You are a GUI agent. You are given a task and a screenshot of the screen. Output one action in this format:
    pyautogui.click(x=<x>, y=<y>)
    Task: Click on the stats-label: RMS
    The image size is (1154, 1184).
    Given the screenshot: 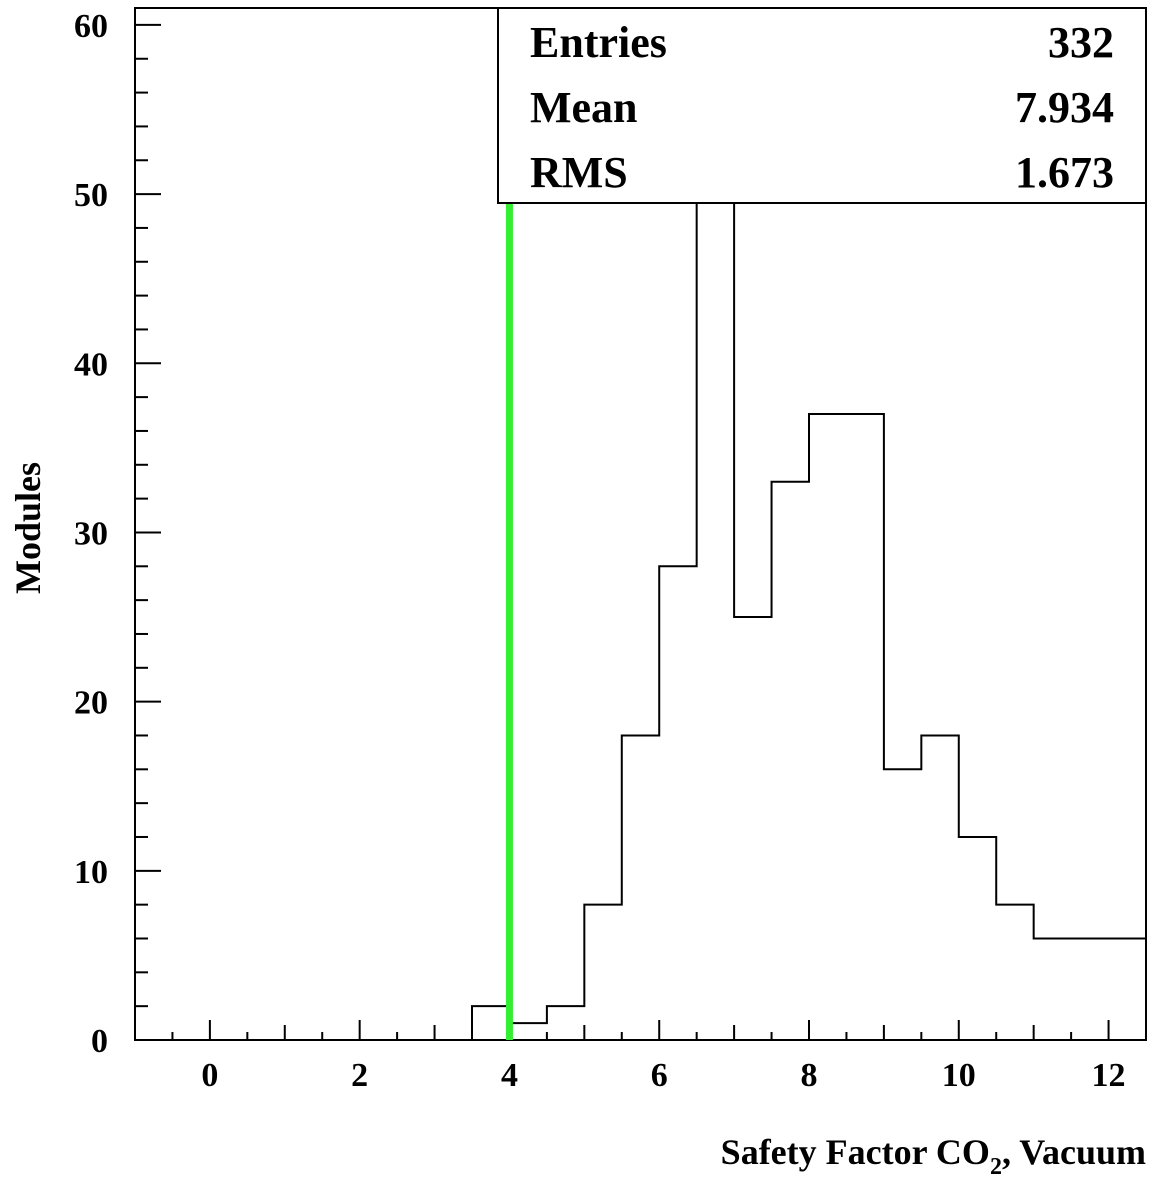 What is the action you would take?
    pyautogui.click(x=579, y=172)
    